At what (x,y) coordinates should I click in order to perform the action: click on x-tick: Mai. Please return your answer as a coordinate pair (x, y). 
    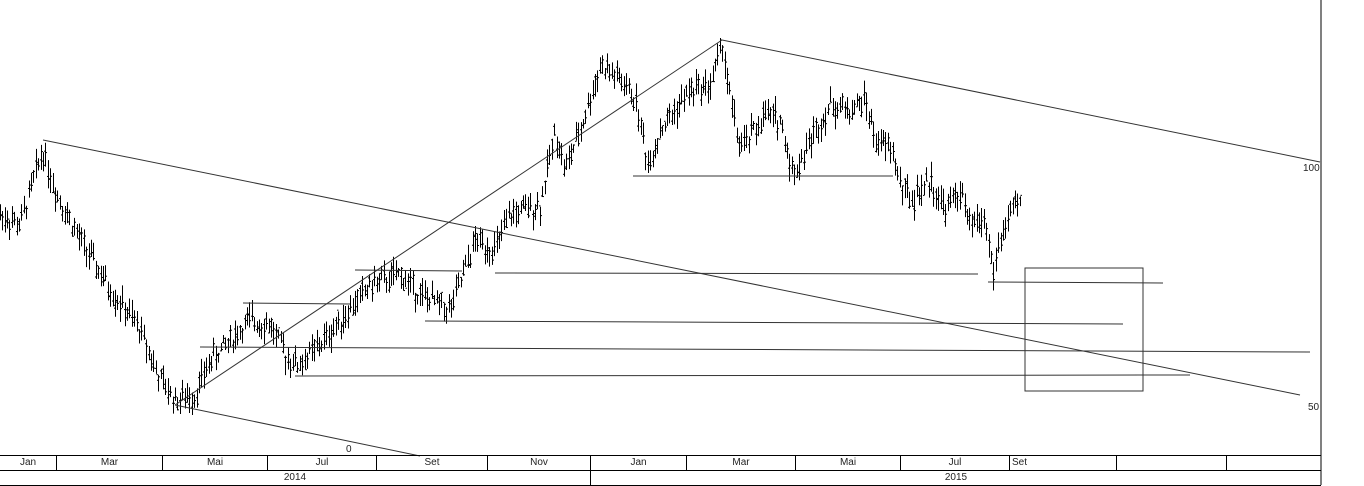
    Looking at the image, I should click on (215, 463).